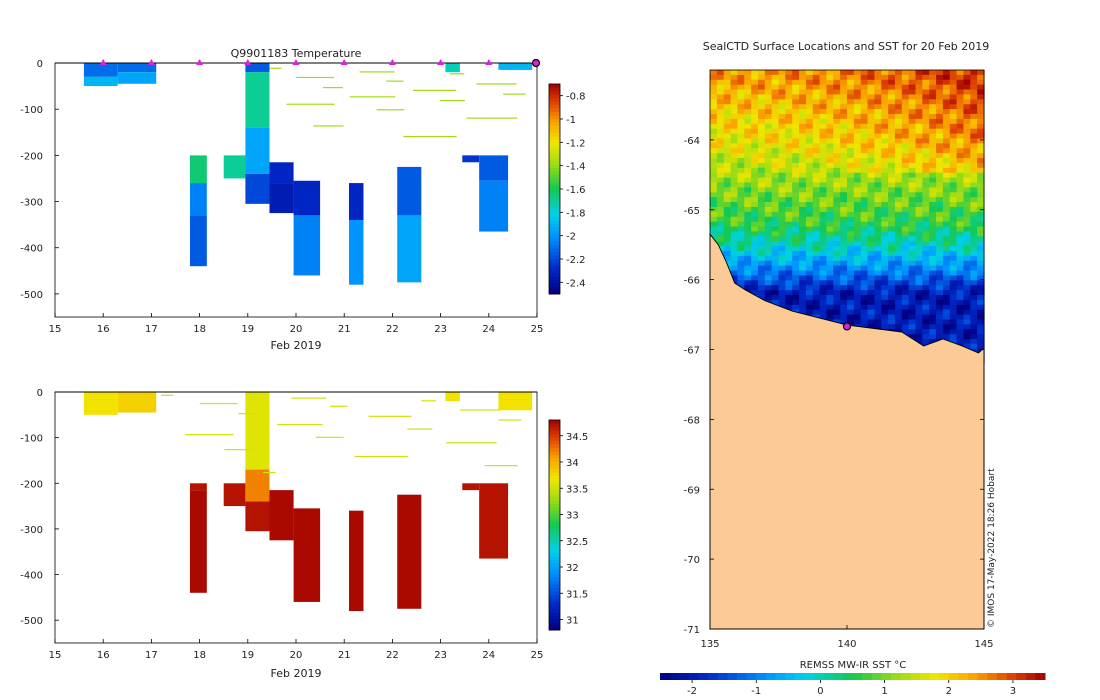 The width and height of the screenshot is (1100, 700). Describe the element at coordinates (692, 691) in the screenshot. I see `colorbar-tick-label: -2` at that location.